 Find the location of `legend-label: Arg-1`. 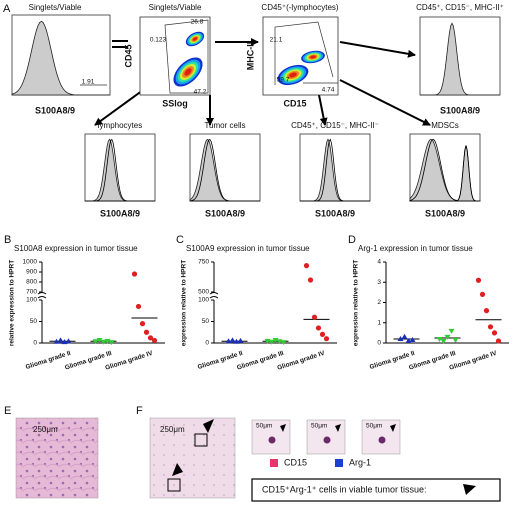

legend-label: Arg-1 is located at coordinates (360, 462).